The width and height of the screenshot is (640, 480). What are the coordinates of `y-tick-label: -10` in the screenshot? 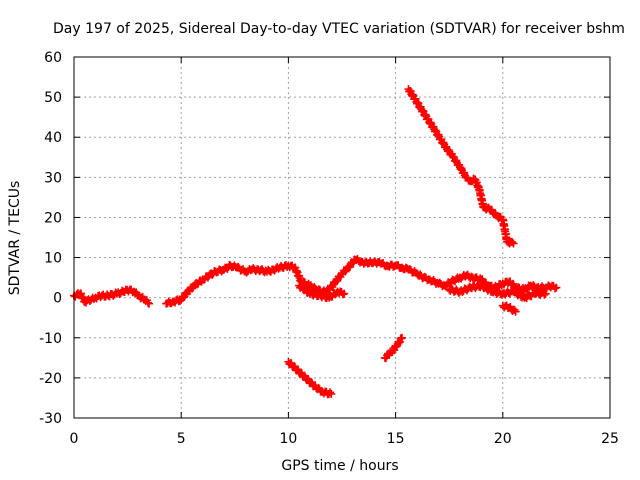 It's located at (50, 339).